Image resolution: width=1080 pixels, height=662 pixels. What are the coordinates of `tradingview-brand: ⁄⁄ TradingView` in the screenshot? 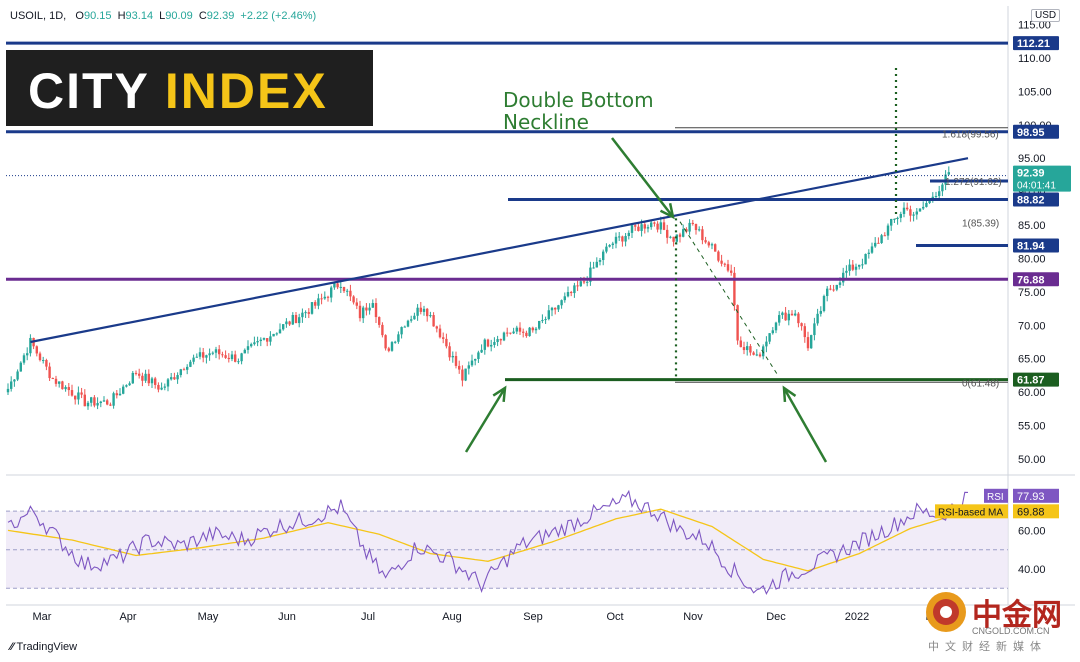 It's located at (43, 647).